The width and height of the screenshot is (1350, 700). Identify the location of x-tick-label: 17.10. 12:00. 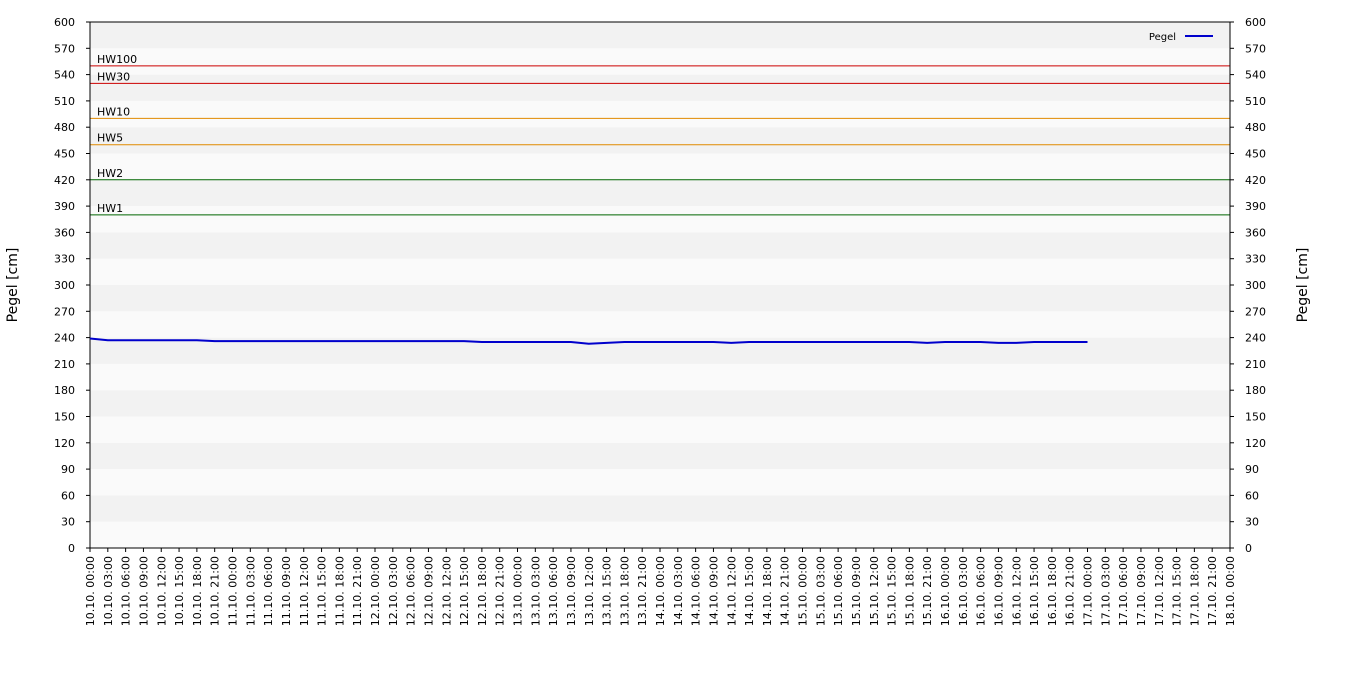
(1159, 591).